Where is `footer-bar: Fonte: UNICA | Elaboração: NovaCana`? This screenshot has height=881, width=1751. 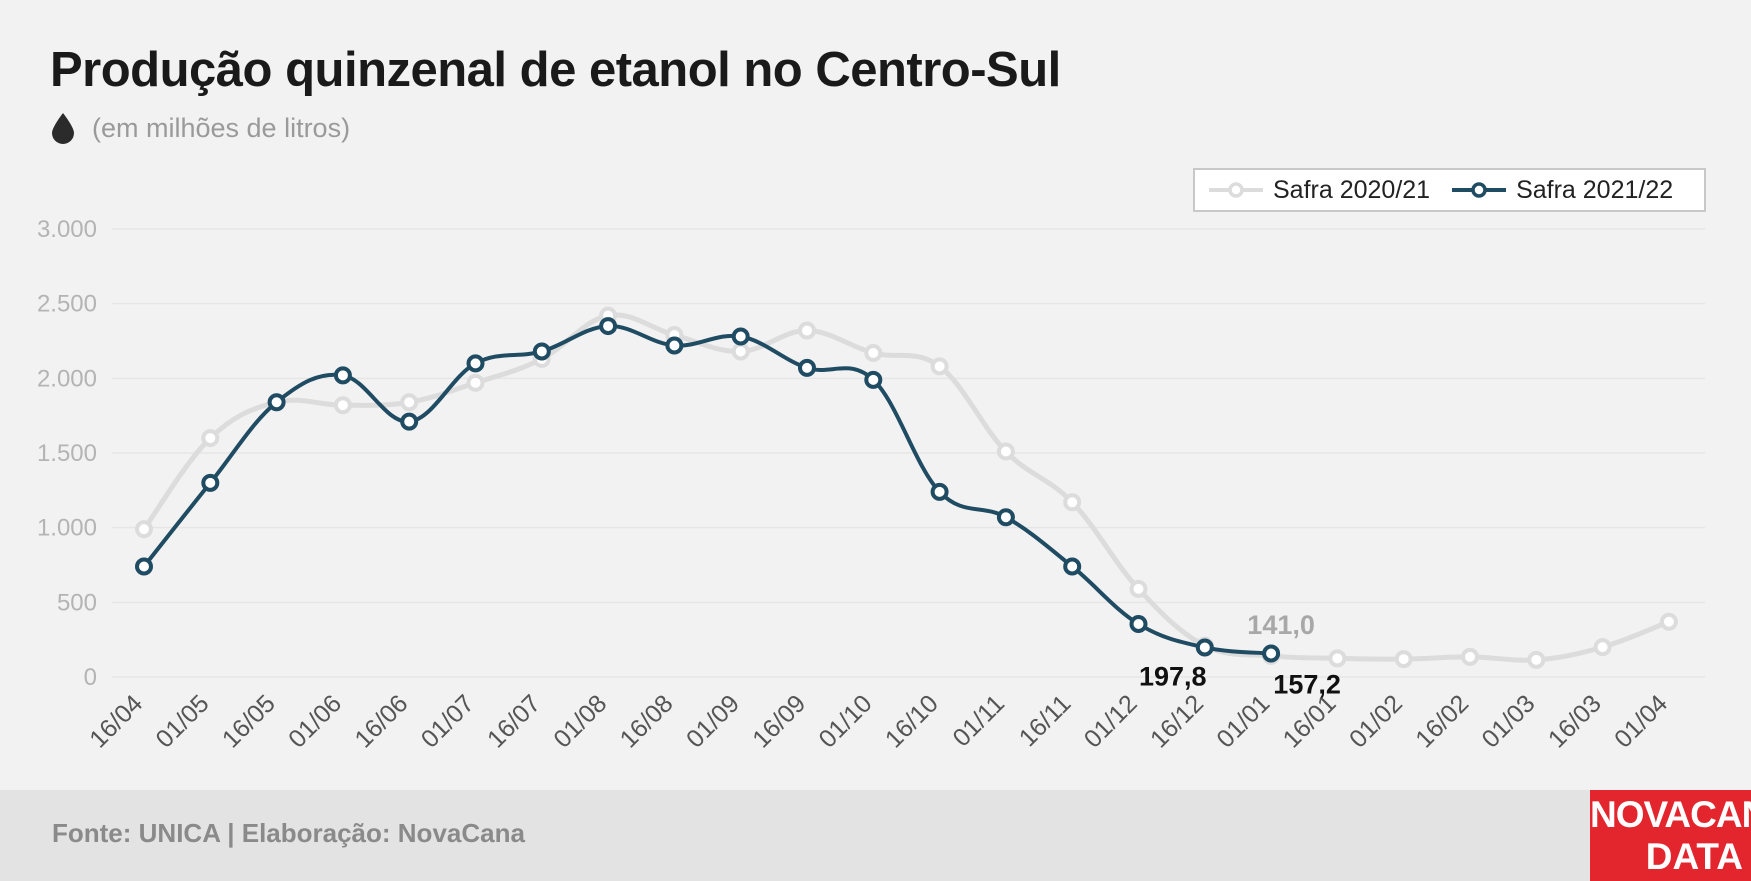 footer-bar: Fonte: UNICA | Elaboração: NovaCana is located at coordinates (875, 835).